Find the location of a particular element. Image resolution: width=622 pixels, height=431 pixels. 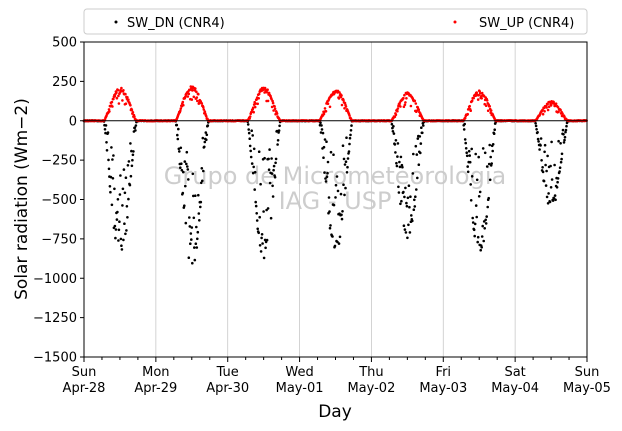

y-tick-label: 500 is located at coordinates (64, 43).